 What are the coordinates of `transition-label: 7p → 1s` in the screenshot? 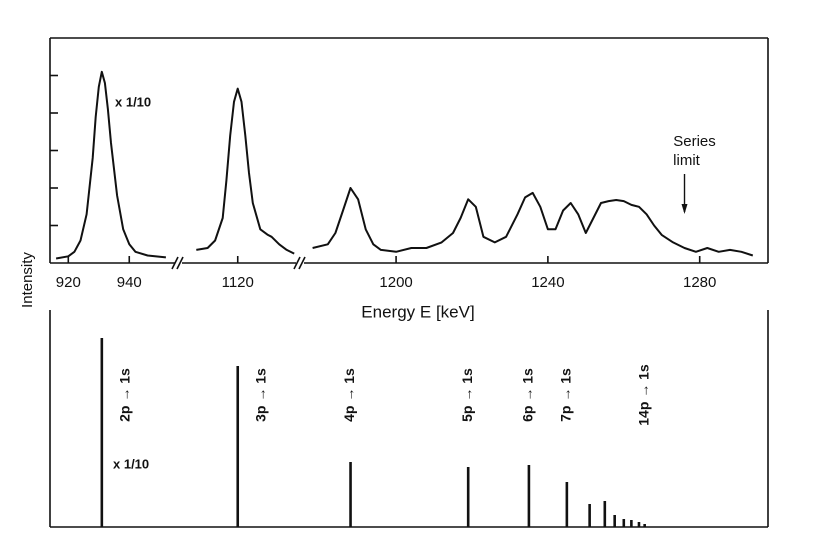 It's located at (566, 395).